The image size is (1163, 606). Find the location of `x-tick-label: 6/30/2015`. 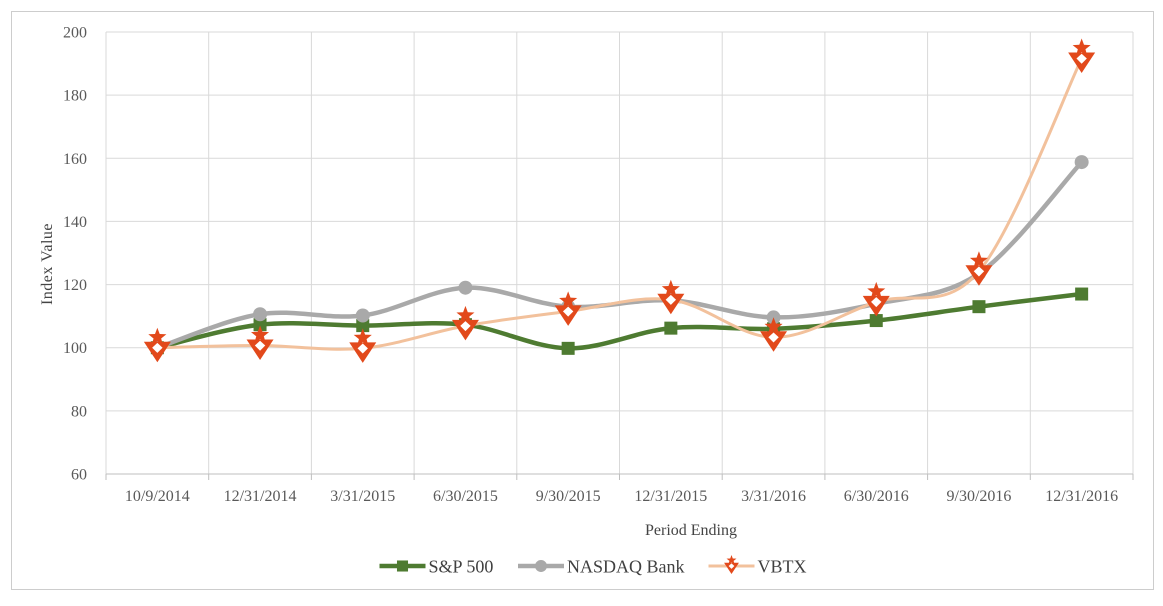

x-tick-label: 6/30/2015 is located at coordinates (465, 496).